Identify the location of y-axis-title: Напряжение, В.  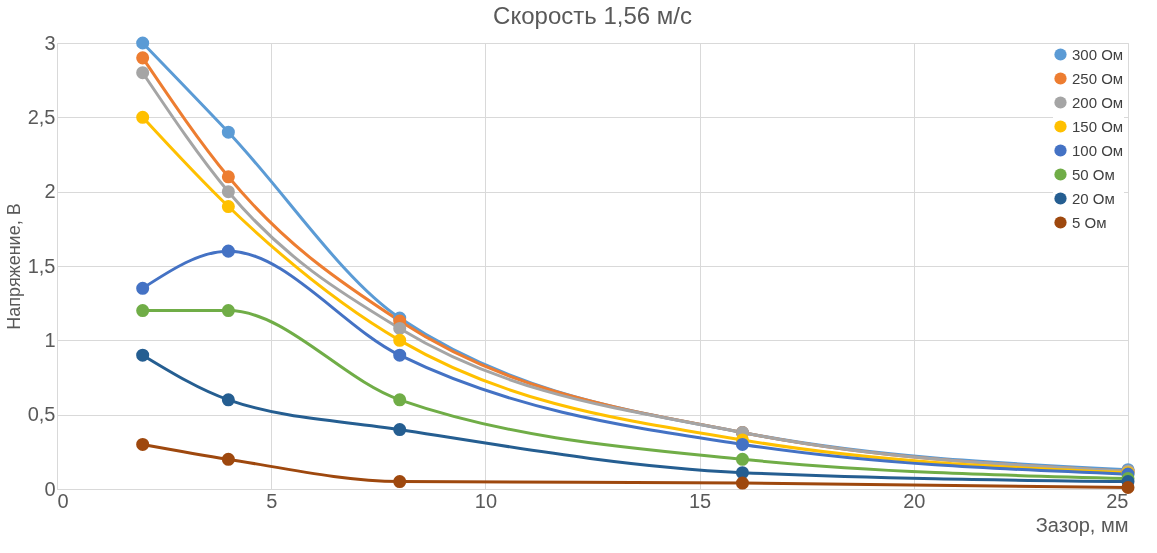
(13, 266).